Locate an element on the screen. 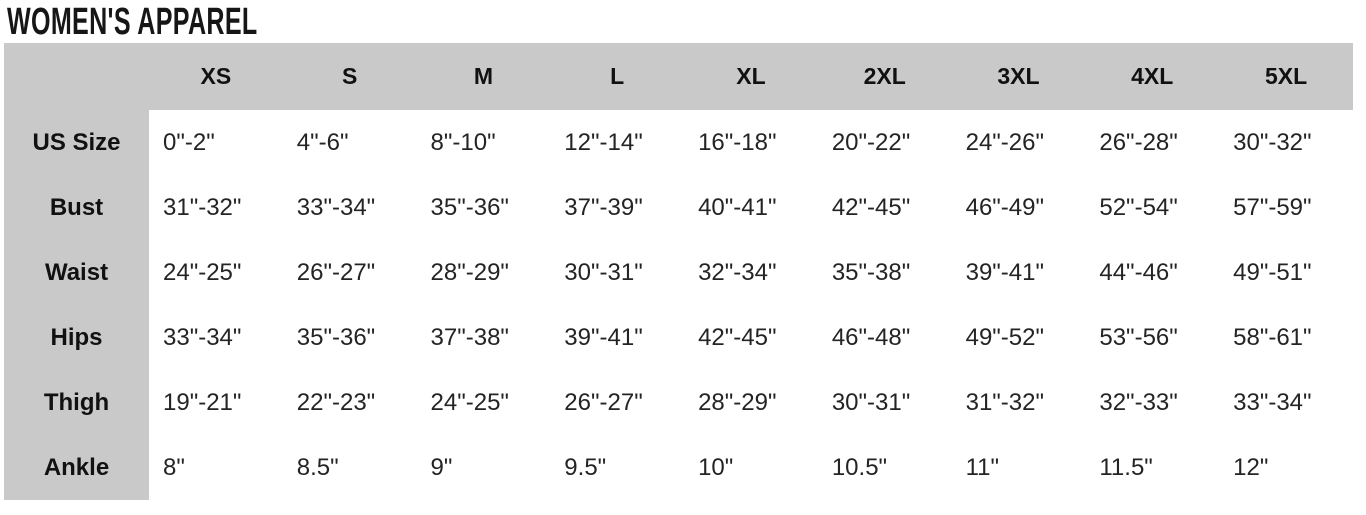 The width and height of the screenshot is (1366, 515). column-header-m: M is located at coordinates (483, 76).